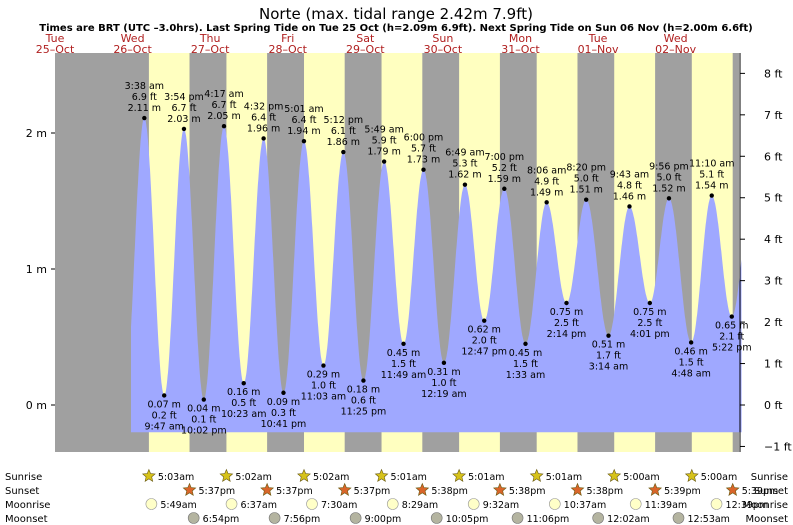 The image size is (793, 525). What do you see at coordinates (302, 519) in the screenshot?
I see `moonset-time: 7:56pm` at bounding box center [302, 519].